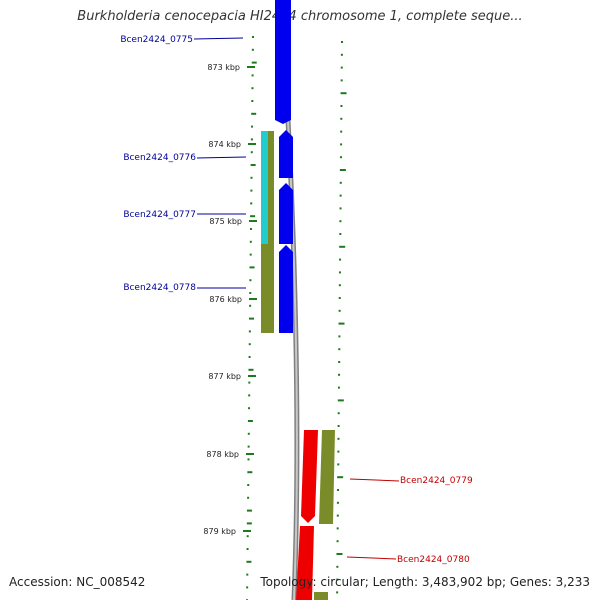 Image resolution: width=600 pixels, height=600 pixels. What do you see at coordinates (159, 158) in the screenshot?
I see `gene-label: Bcen2424_0776` at bounding box center [159, 158].